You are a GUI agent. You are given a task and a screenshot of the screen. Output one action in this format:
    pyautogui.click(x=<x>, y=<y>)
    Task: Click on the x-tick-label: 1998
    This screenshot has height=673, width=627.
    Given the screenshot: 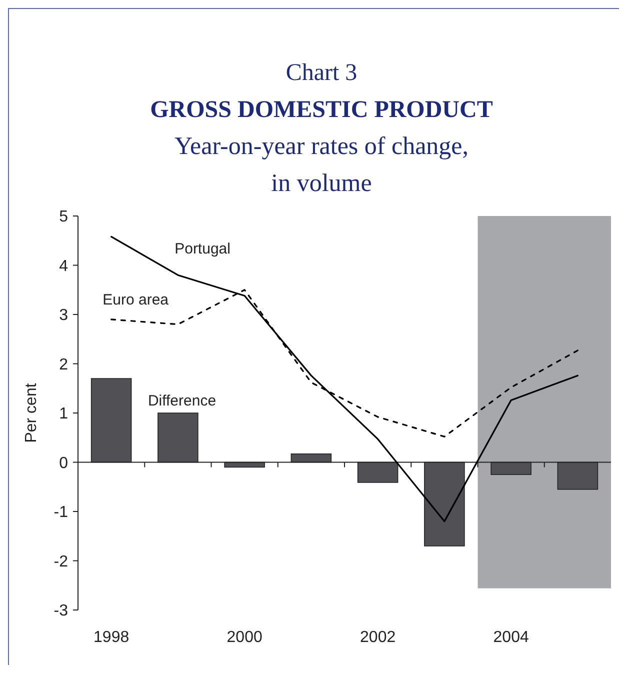 What is the action you would take?
    pyautogui.click(x=112, y=637)
    